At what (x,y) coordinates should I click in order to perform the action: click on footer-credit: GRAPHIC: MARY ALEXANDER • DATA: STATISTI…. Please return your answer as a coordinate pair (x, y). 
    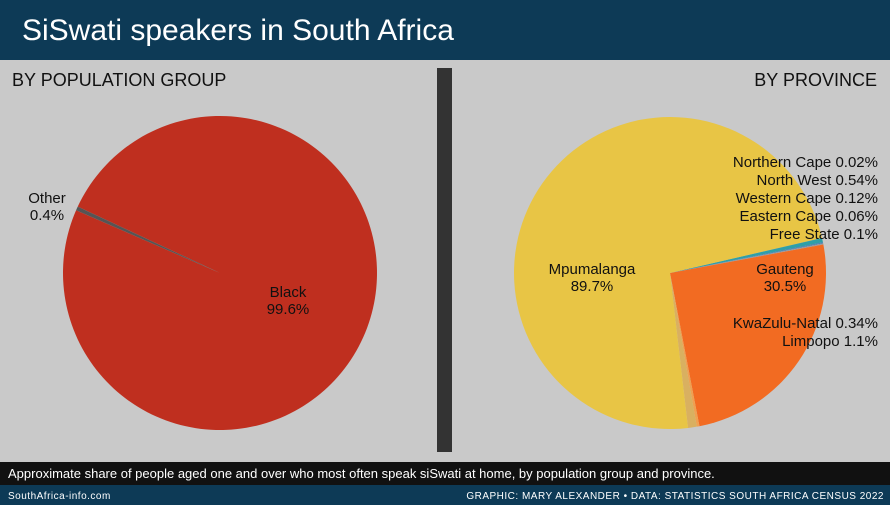
    Looking at the image, I should click on (675, 496).